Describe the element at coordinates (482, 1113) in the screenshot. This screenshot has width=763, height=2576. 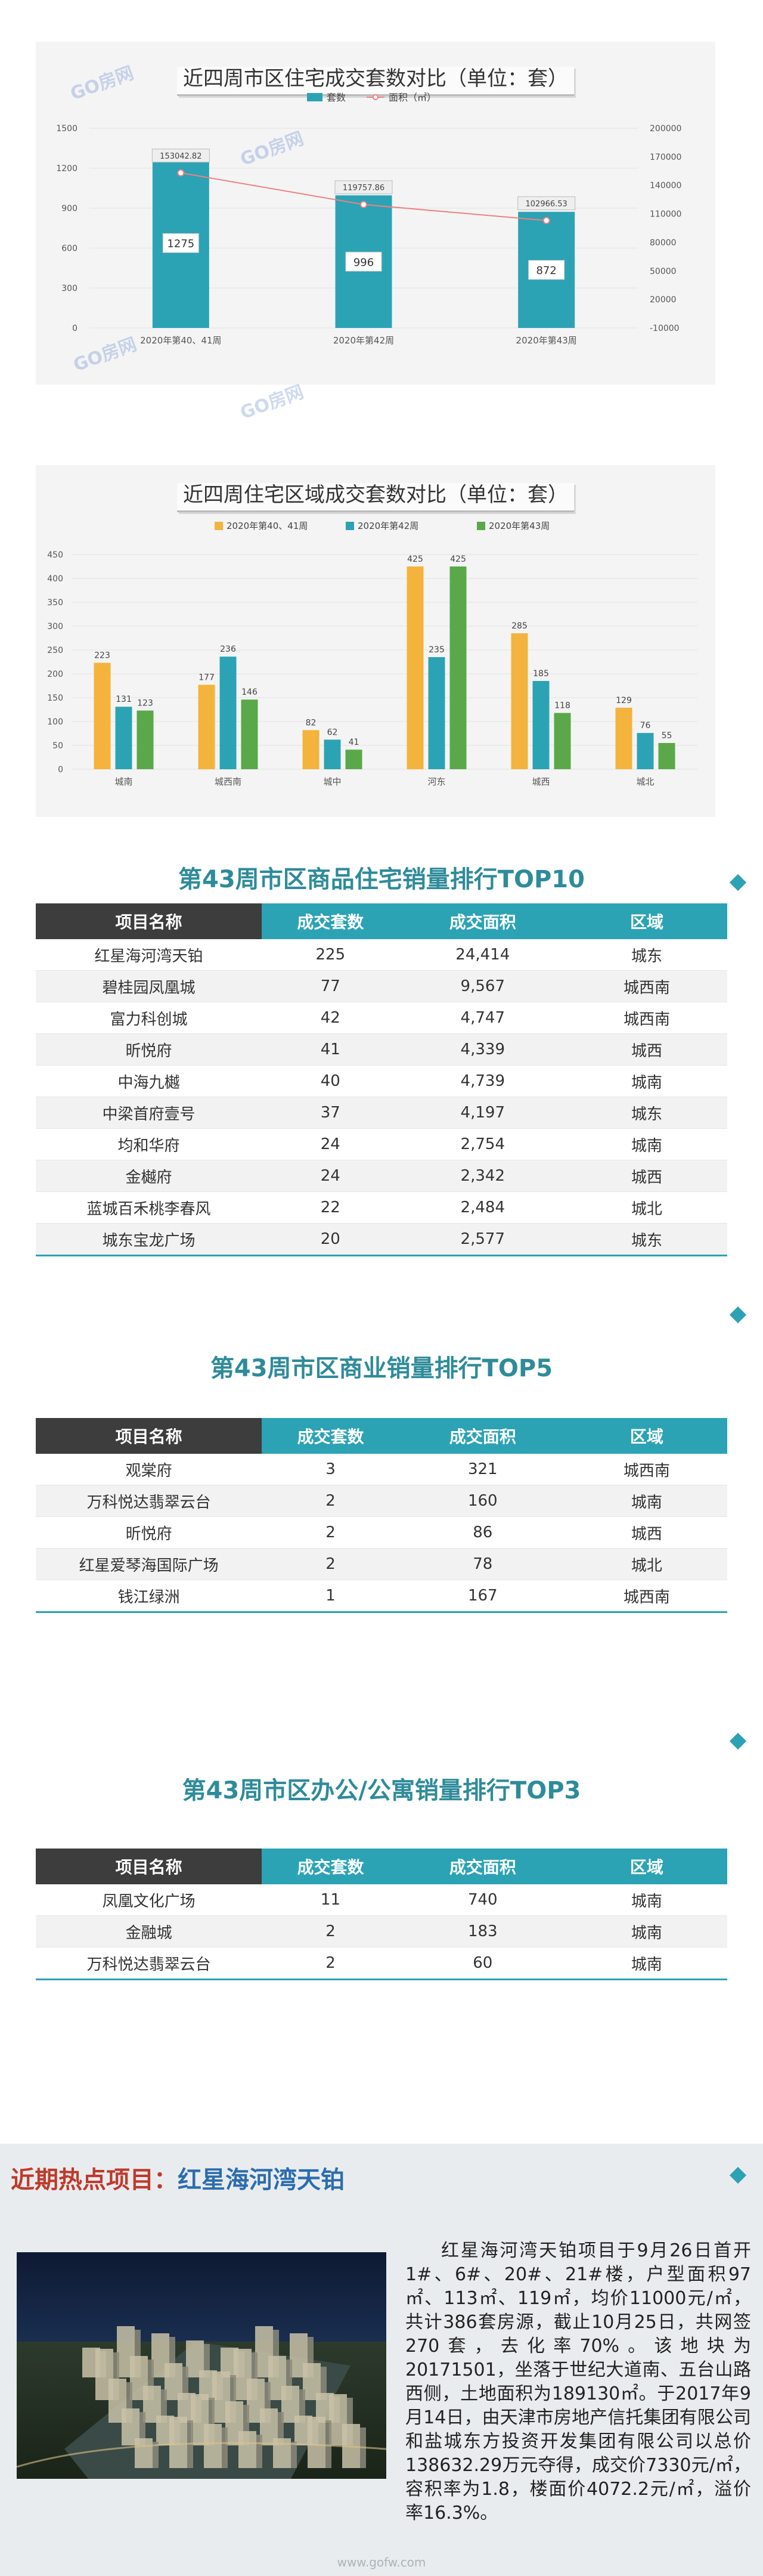
I see `table-cell: 4,197` at that location.